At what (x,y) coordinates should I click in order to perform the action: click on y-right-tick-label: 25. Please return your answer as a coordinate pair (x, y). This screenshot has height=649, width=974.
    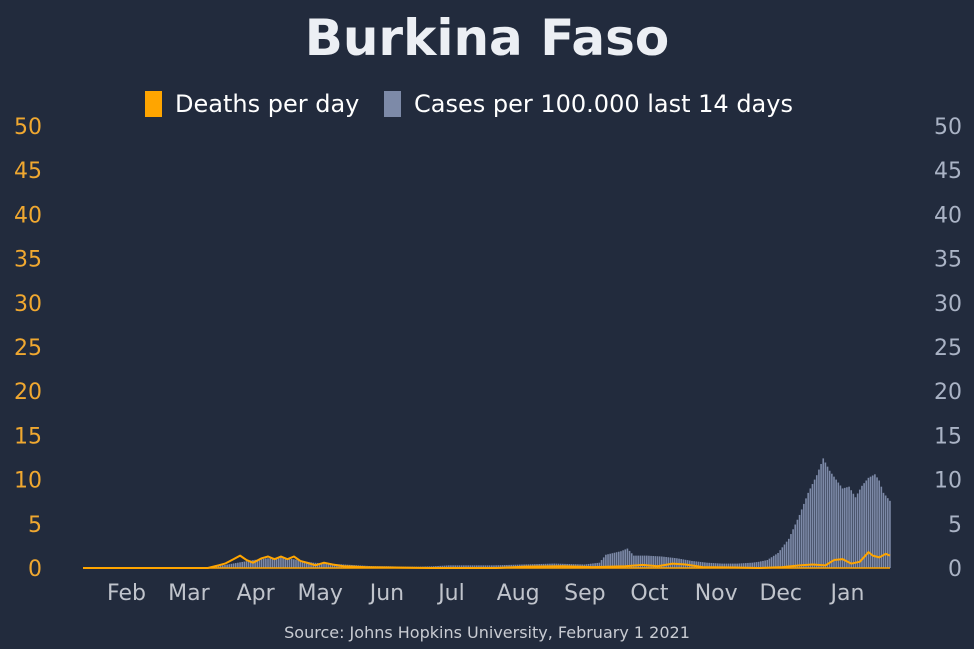
    Looking at the image, I should click on (948, 348).